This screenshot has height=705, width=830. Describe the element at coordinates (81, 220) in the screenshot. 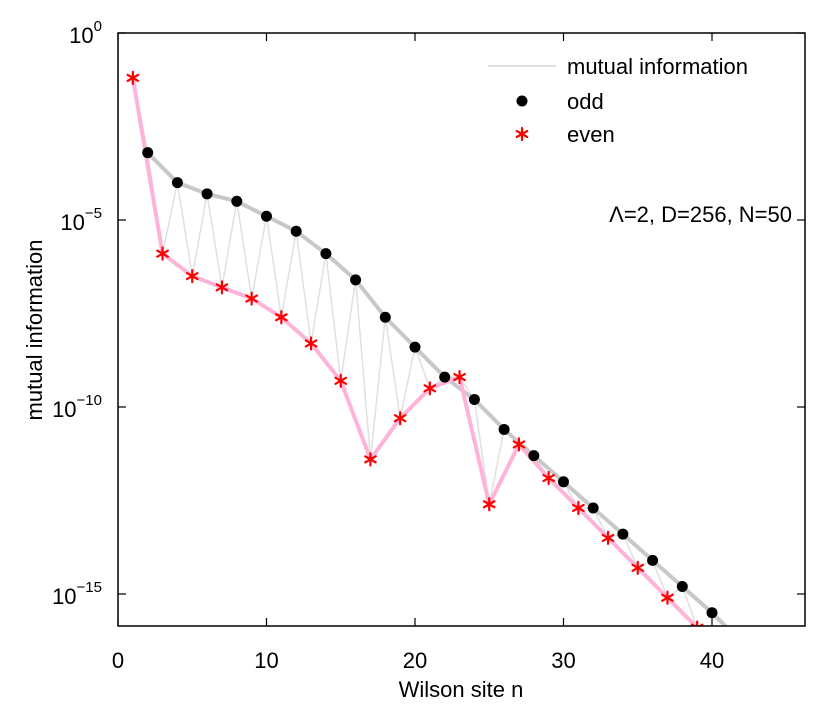

I see `y-tick-label: 10⁻⁵` at that location.